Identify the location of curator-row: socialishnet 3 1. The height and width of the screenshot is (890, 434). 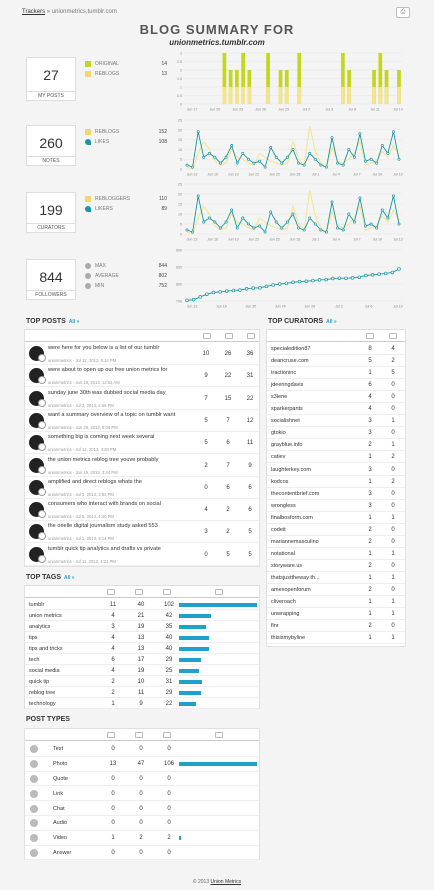
(336, 421).